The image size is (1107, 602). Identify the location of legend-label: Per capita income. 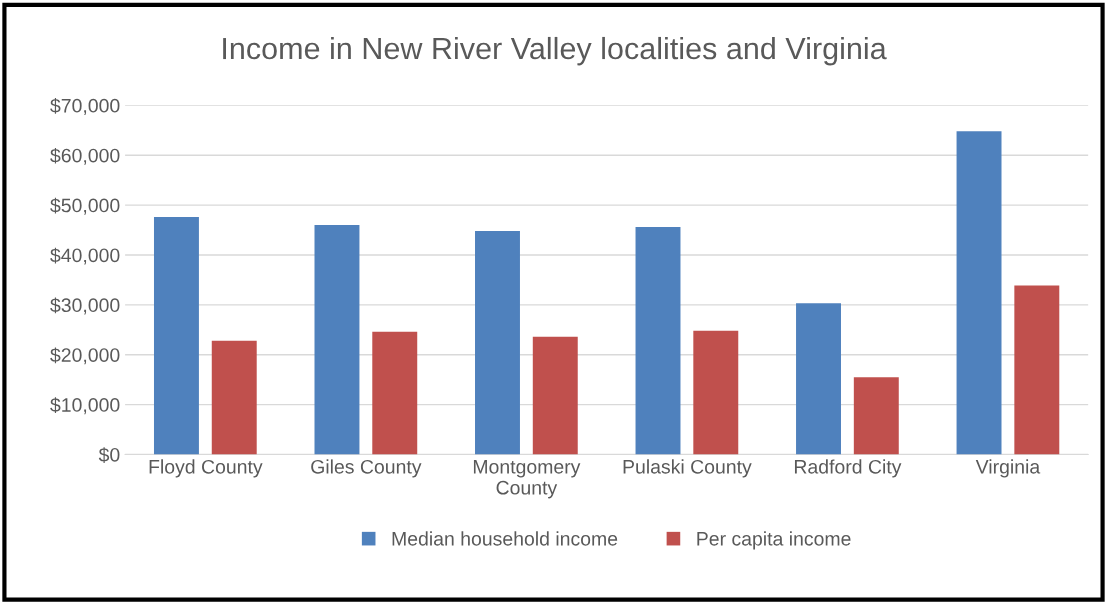
(774, 540).